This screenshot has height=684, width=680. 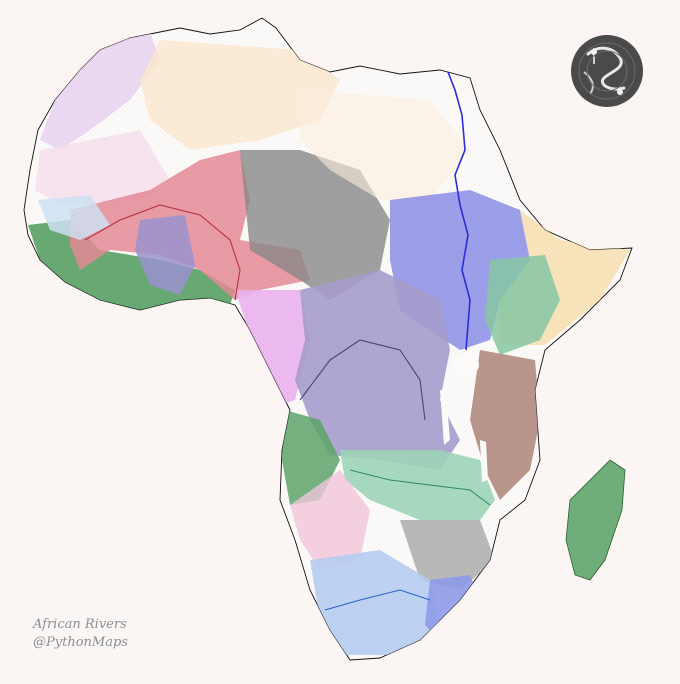 What do you see at coordinates (445, 417) in the screenshot?
I see `lake-tanganyika` at bounding box center [445, 417].